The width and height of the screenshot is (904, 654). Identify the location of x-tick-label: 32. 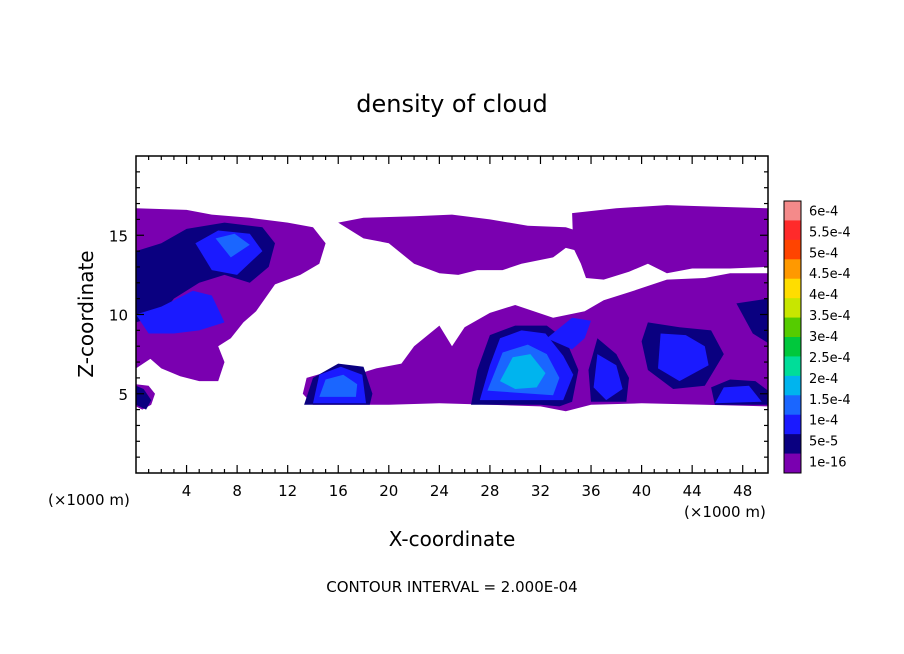
(540, 491).